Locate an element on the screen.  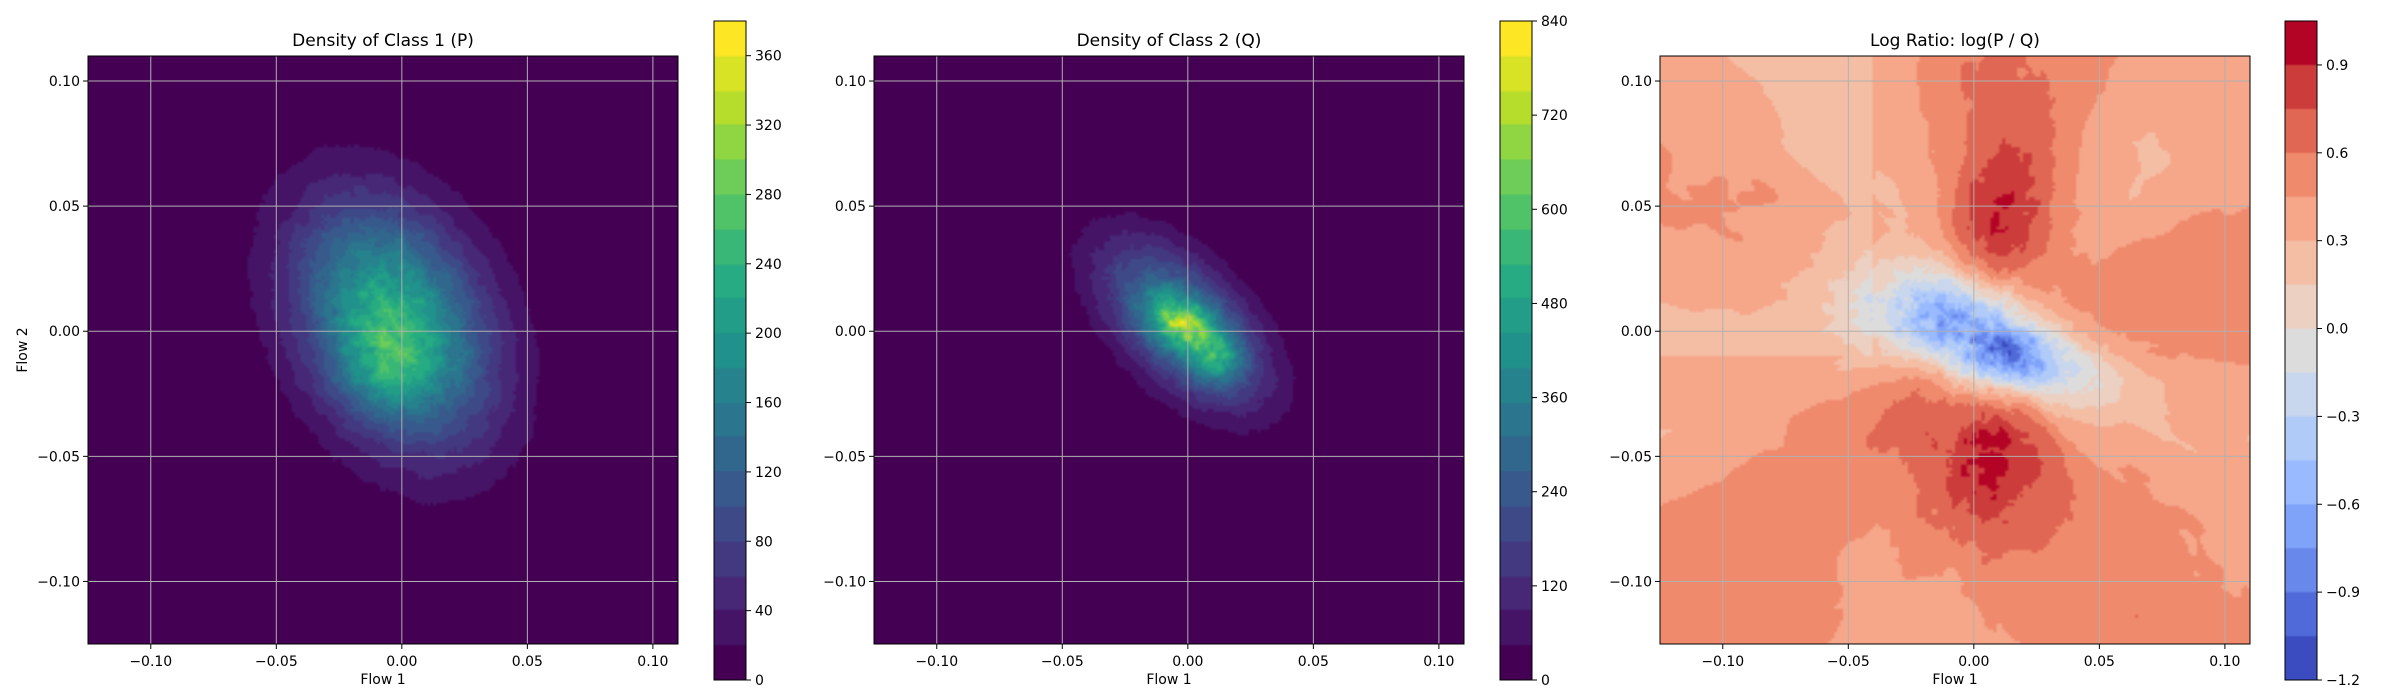
colorbar-ticks: −1.2 −0.9 −0.6 −0.3 0.0 0.3 0.6 0.9 is located at coordinates (2338, 373).